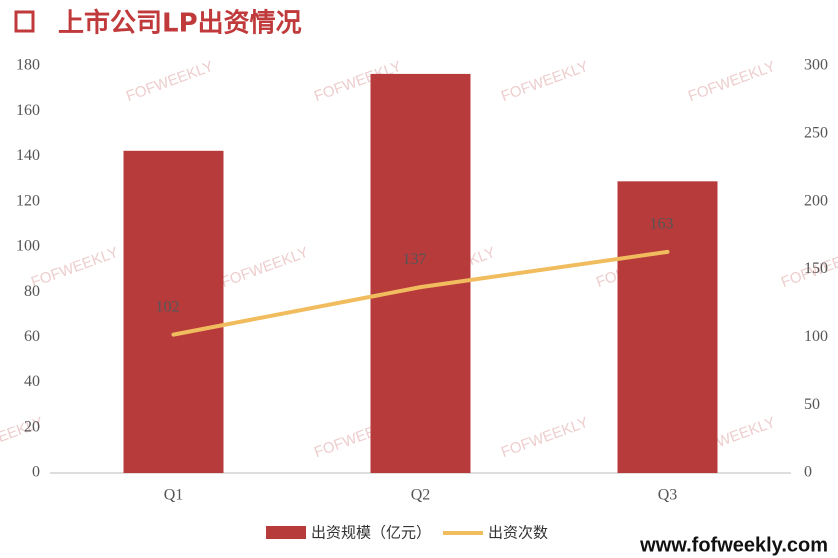  What do you see at coordinates (28, 110) in the screenshot?
I see `y-tick-label: 160` at bounding box center [28, 110].